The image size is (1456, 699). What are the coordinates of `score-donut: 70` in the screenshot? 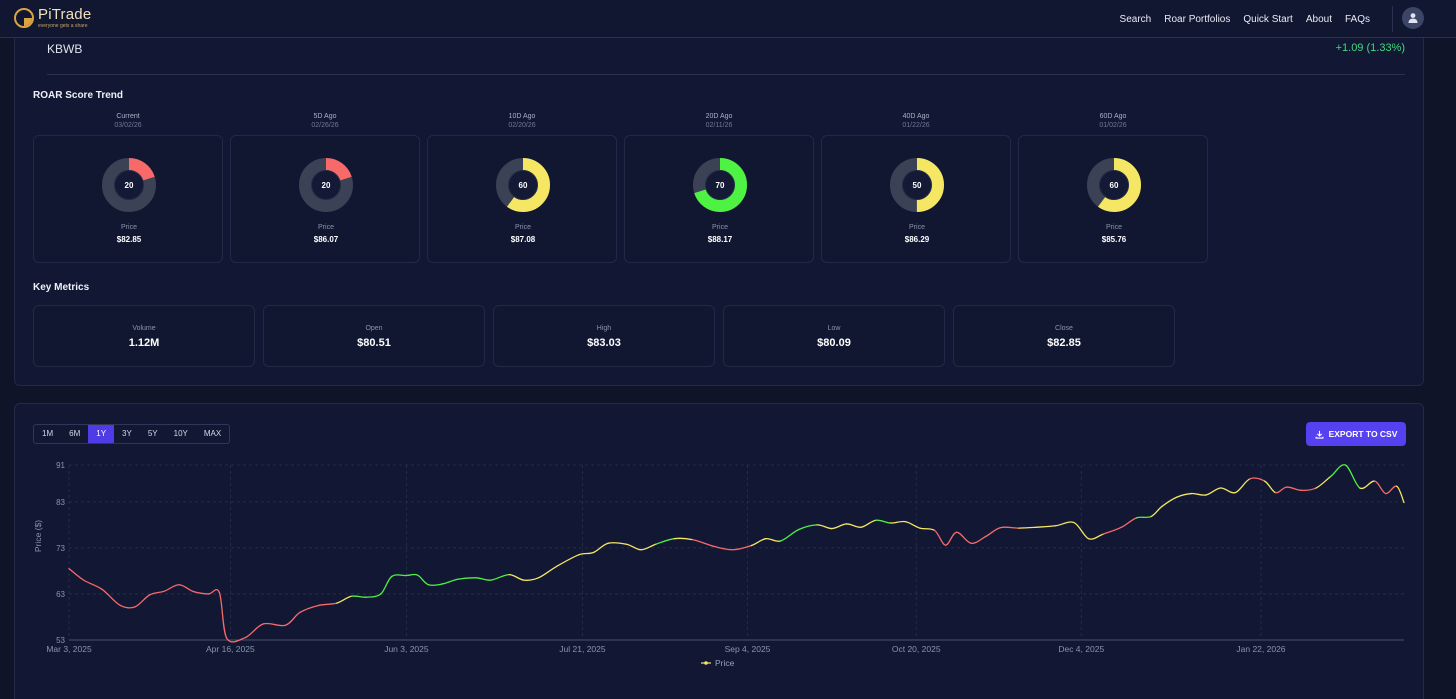 It's located at (720, 187).